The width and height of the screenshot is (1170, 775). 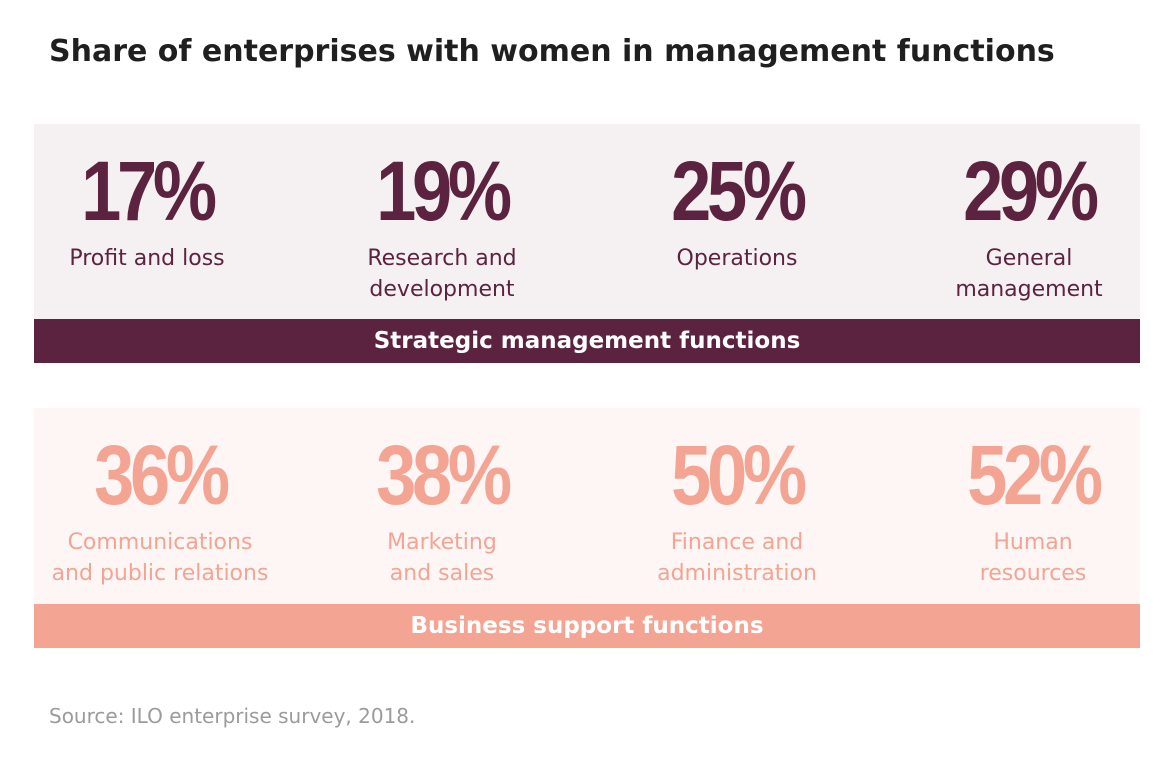 What do you see at coordinates (1033, 542) in the screenshot?
I see `stat-label-line: Human` at bounding box center [1033, 542].